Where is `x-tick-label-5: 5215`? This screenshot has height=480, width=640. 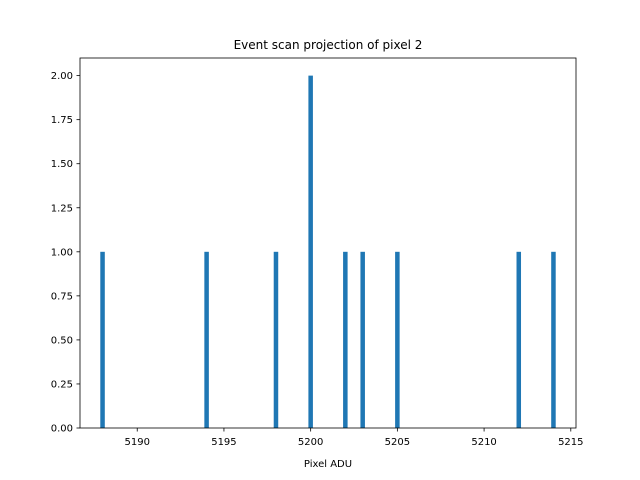 x-tick-label-5: 5215 is located at coordinates (570, 442).